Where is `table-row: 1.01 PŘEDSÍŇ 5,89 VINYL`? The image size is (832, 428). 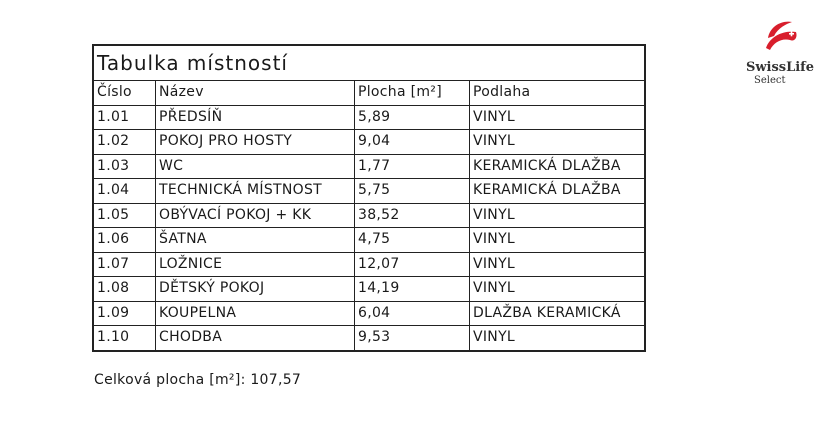 table-row: 1.01 PŘEDSÍŇ 5,89 VINYL is located at coordinates (369, 117).